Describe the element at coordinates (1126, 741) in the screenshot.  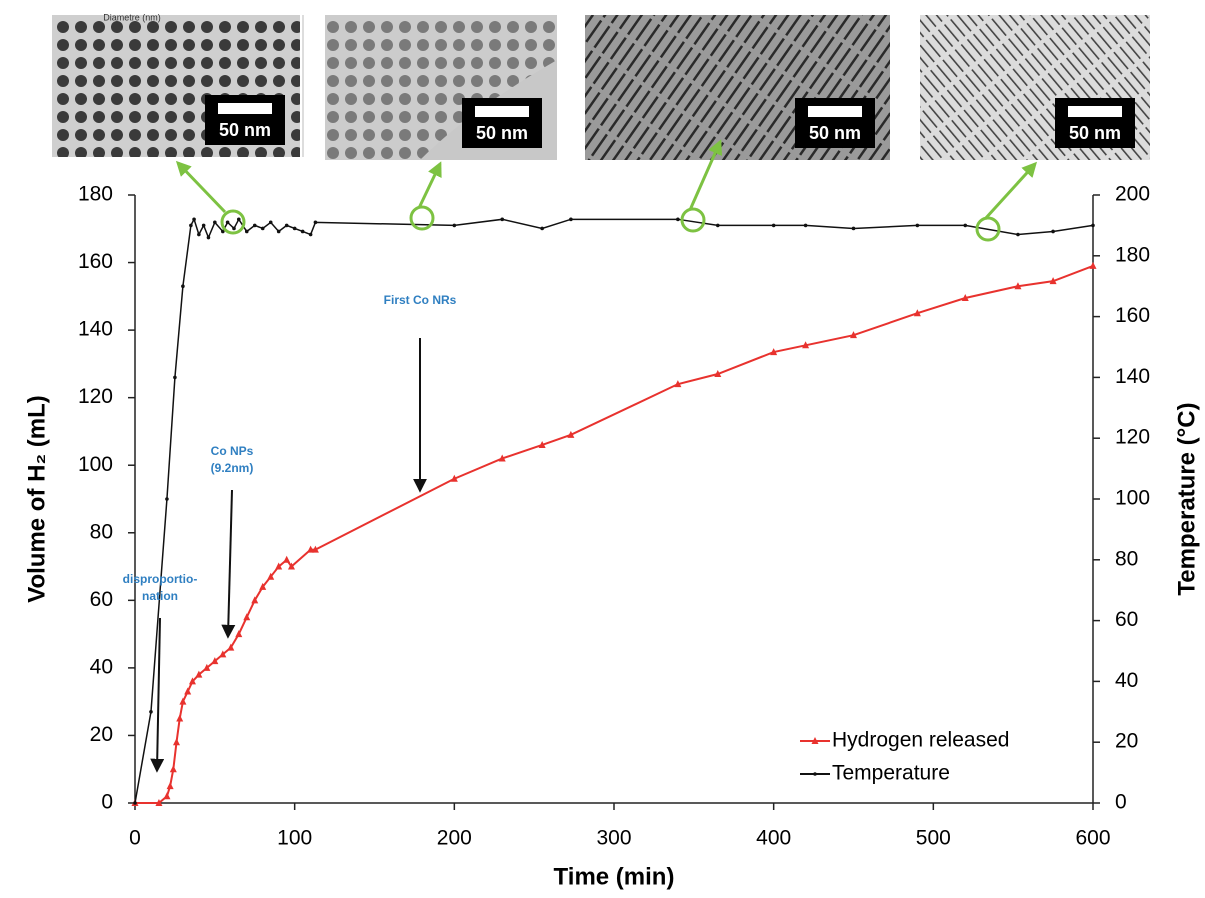
I see `y2-tick-label: 20` at that location.